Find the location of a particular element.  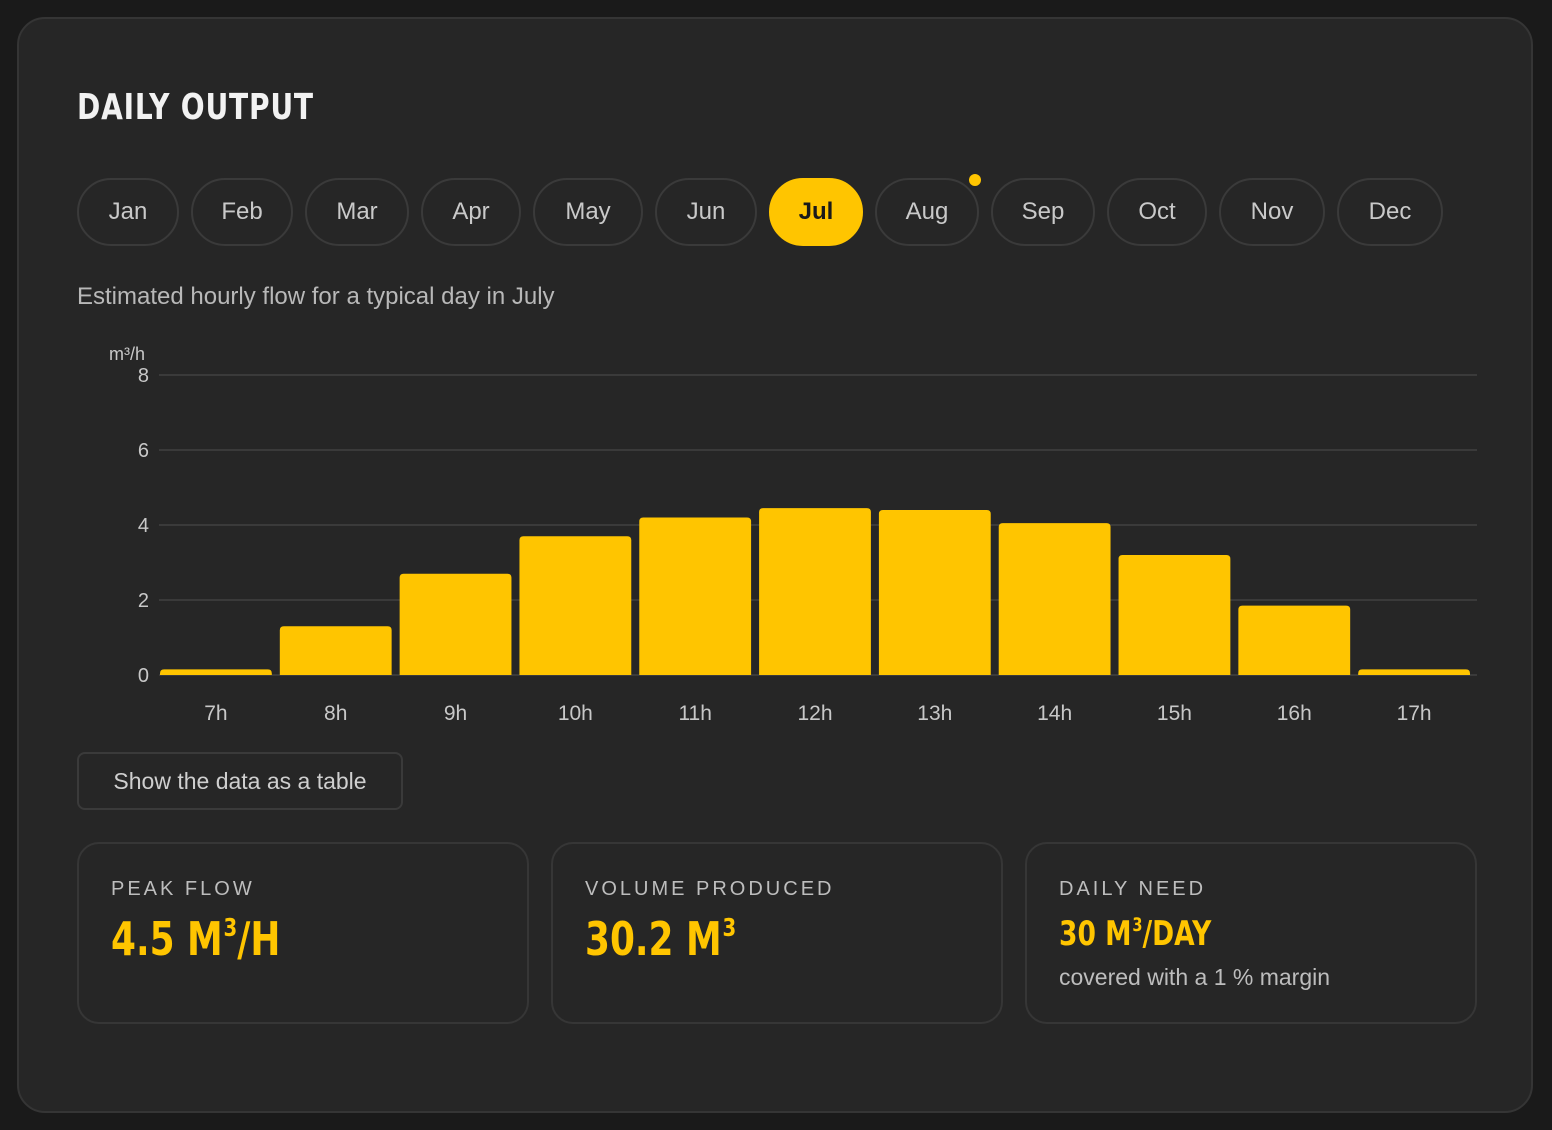

x-tick-label: 17h is located at coordinates (1414, 713).